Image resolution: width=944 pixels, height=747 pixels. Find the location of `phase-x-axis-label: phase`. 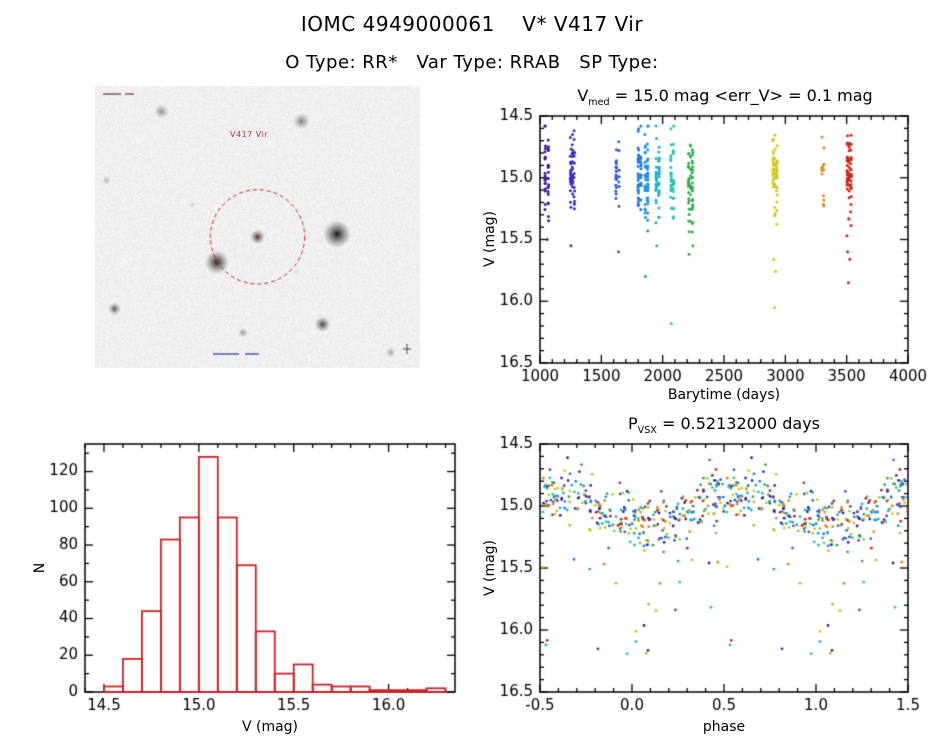

phase-x-axis-label: phase is located at coordinates (724, 727).